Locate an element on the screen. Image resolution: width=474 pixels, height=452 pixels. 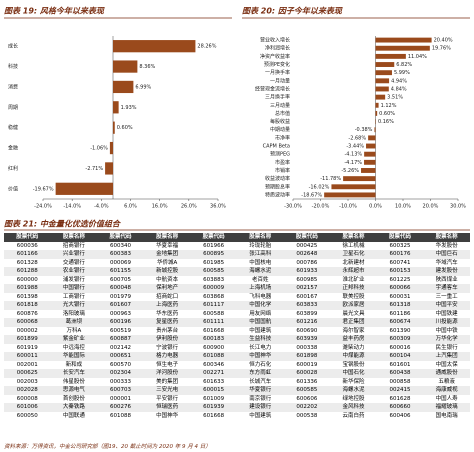
stock-code: 601919 is located at coordinates (27, 347).